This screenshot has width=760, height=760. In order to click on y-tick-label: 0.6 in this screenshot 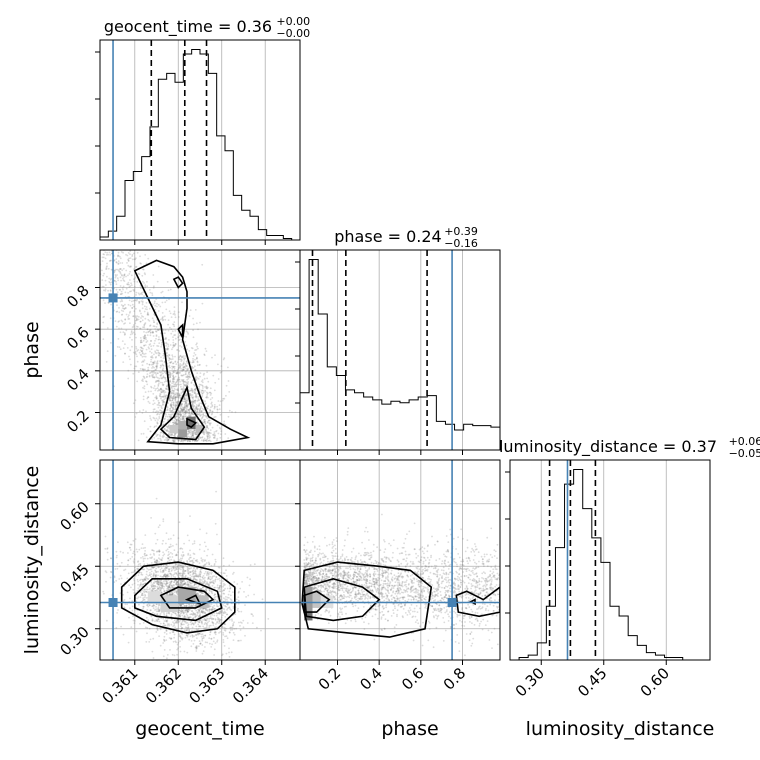, I will do `click(78, 338)`.